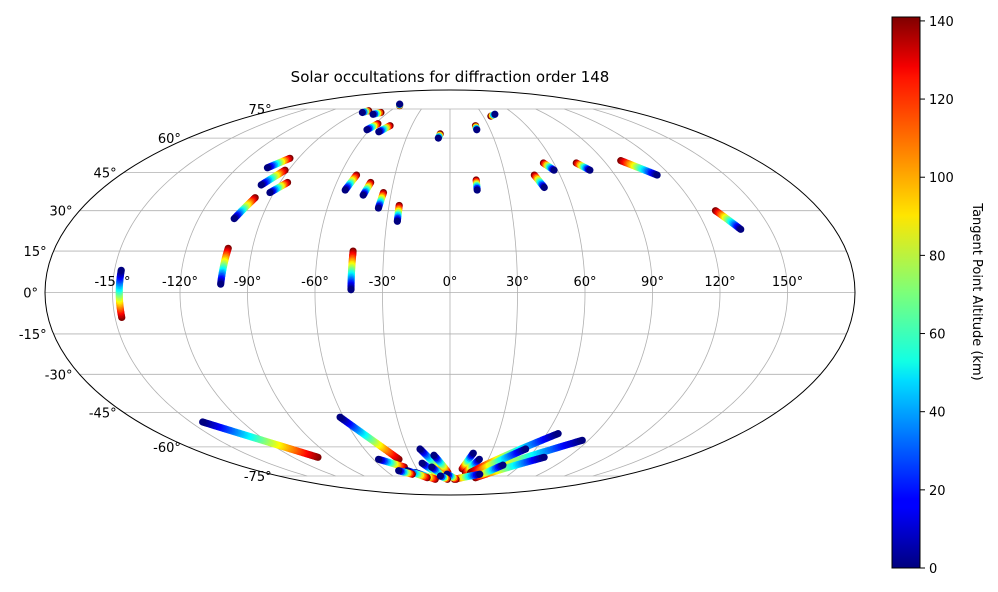 This screenshot has width=998, height=592. I want to click on longitude-tick-label: 0°, so click(450, 282).